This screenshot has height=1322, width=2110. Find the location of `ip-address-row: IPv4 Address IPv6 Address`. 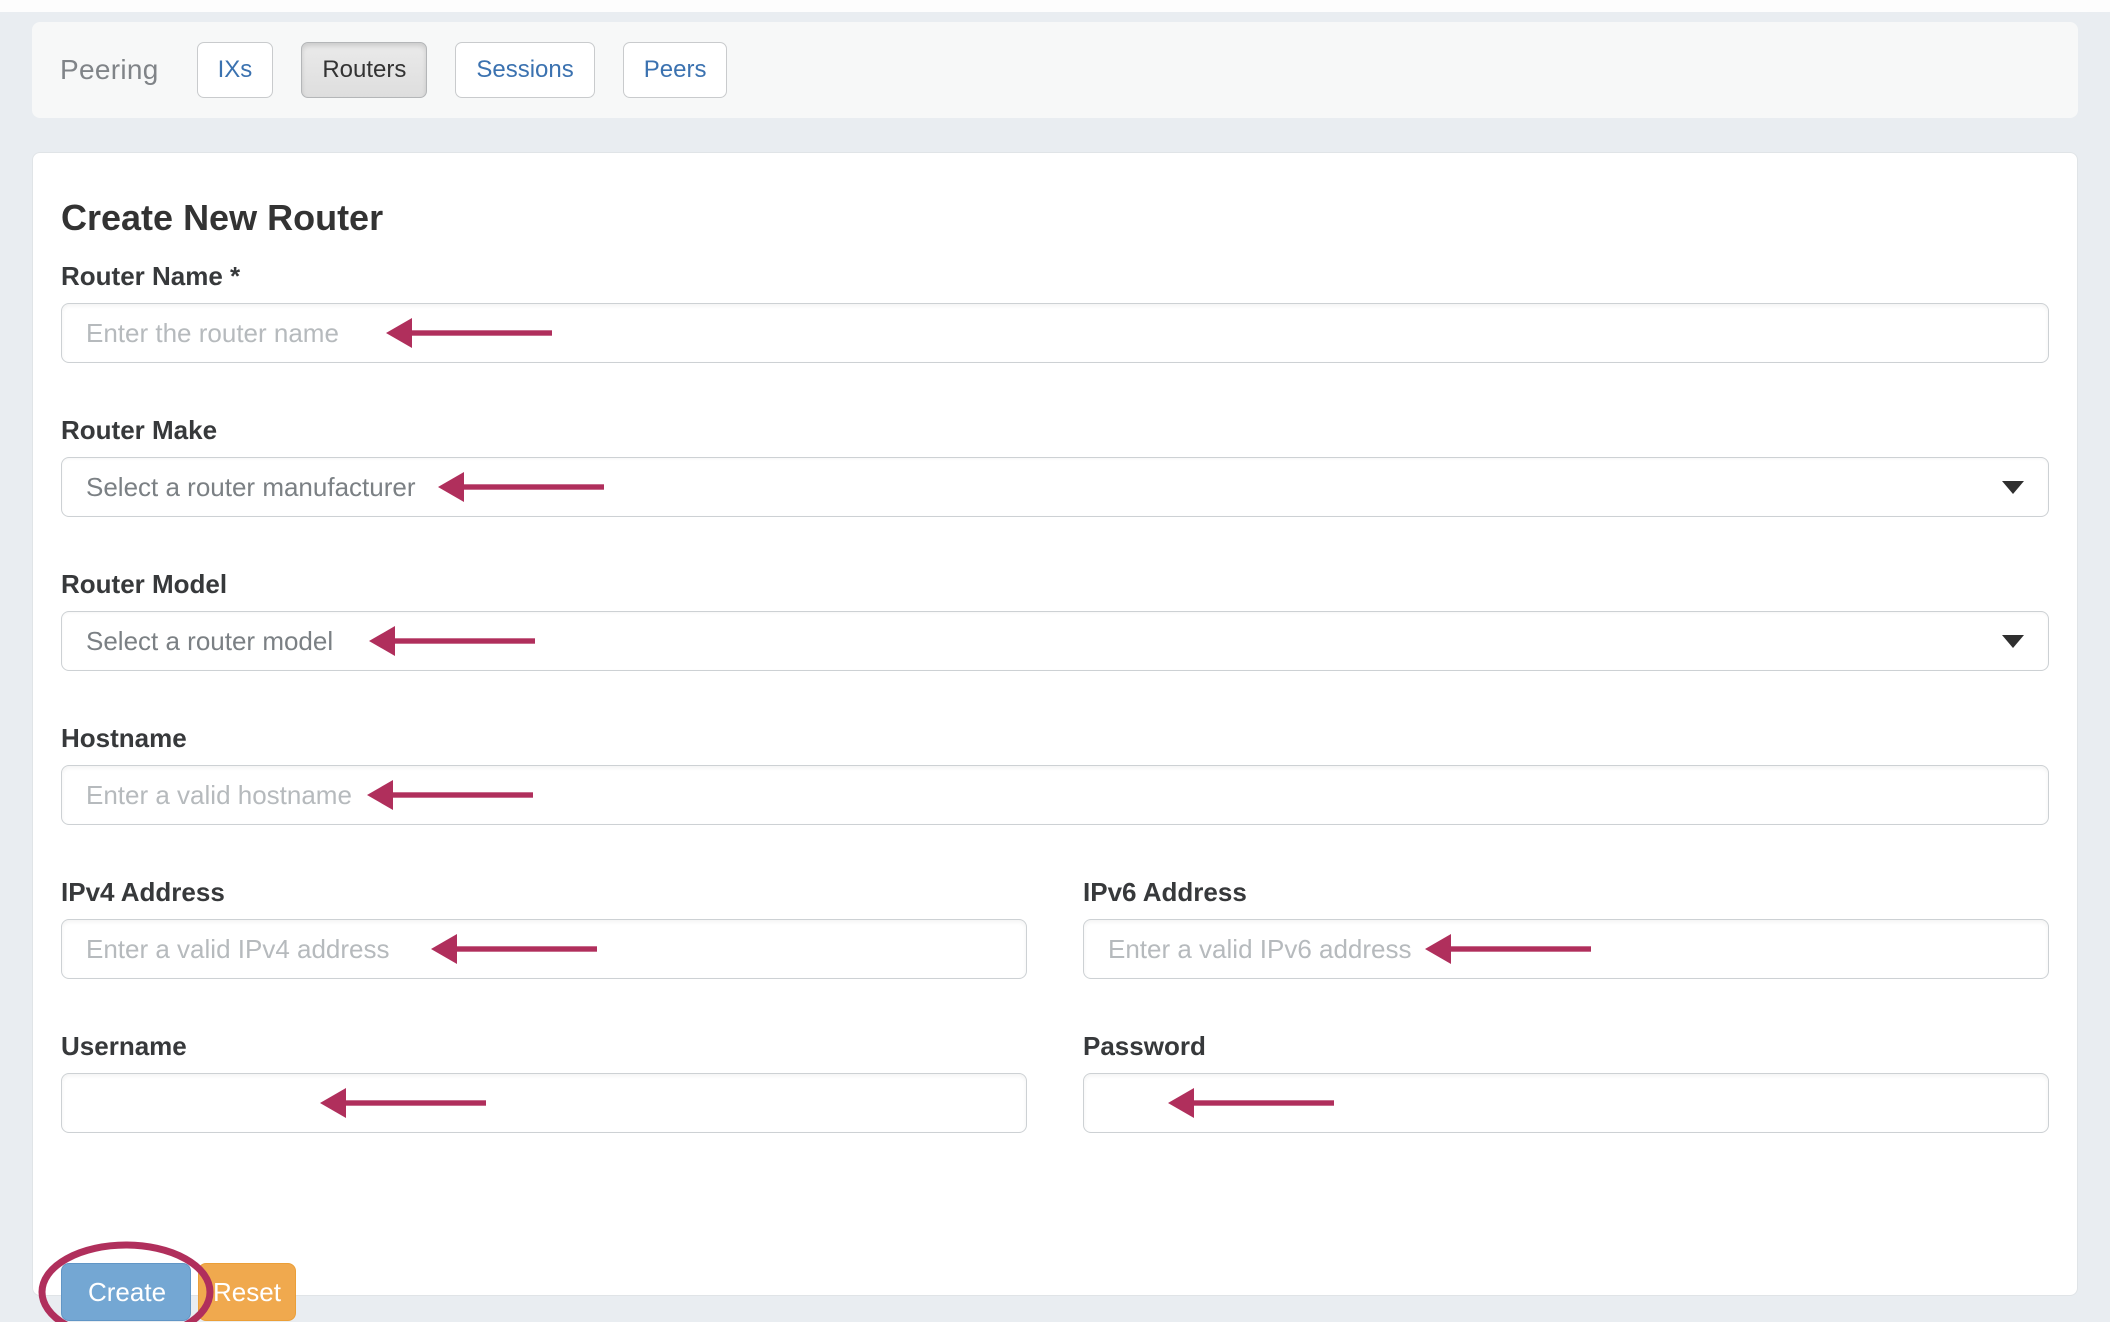

ip-address-row: IPv4 Address IPv6 Address is located at coordinates (1055, 954).